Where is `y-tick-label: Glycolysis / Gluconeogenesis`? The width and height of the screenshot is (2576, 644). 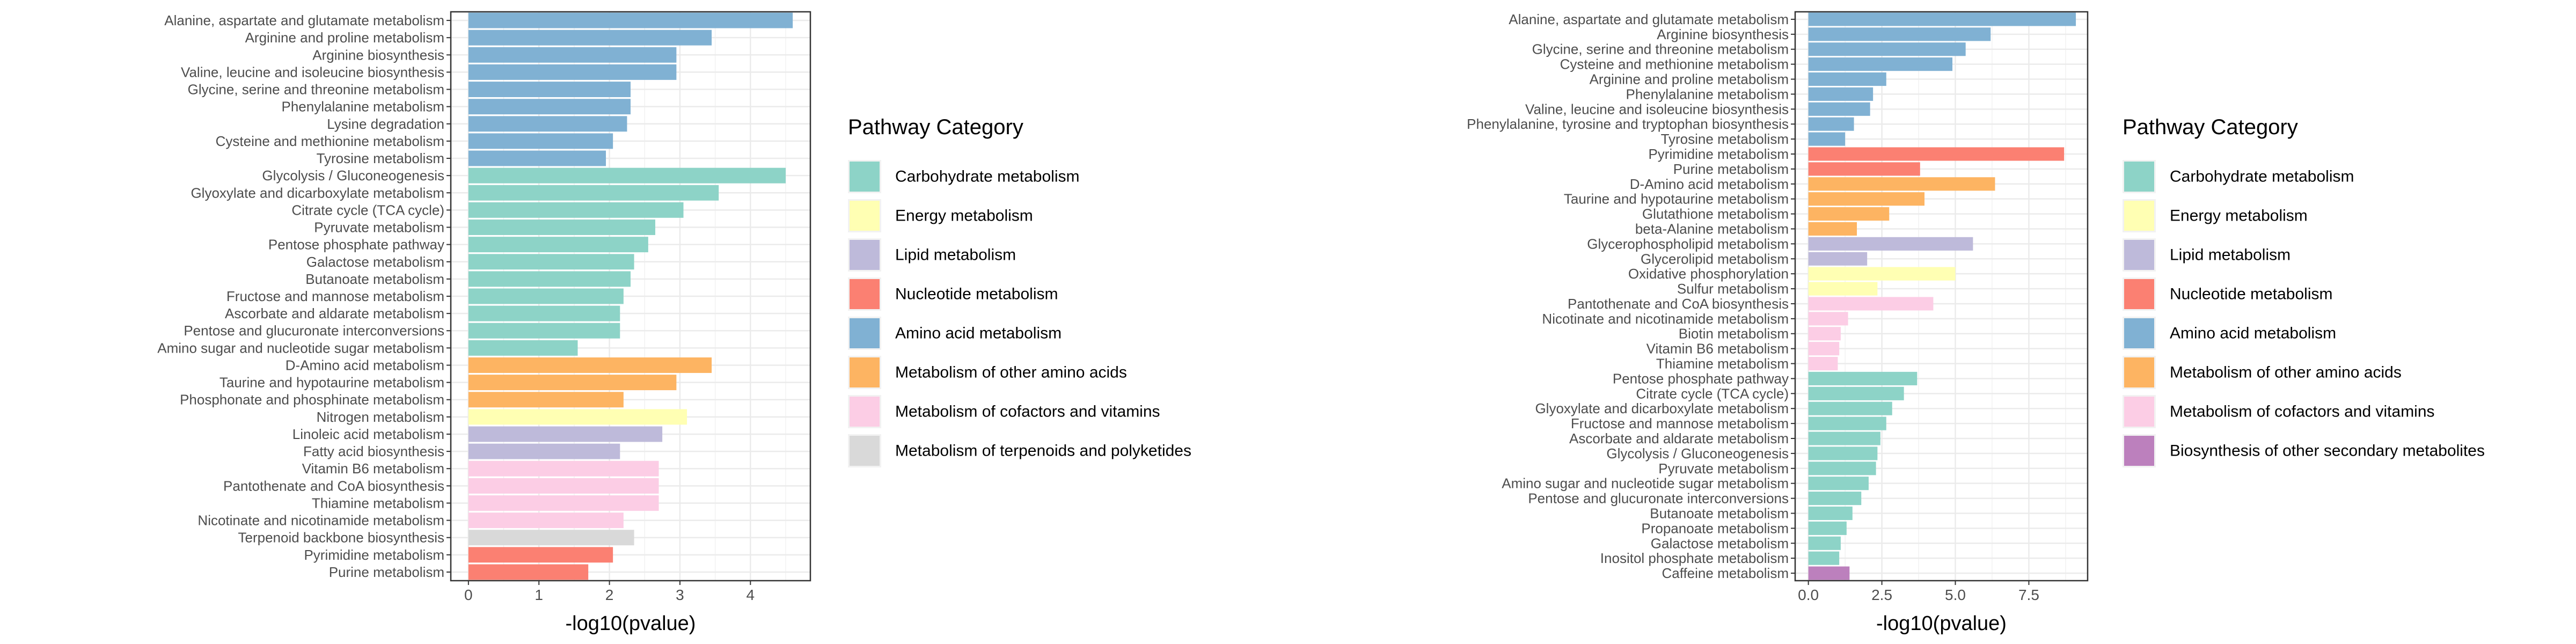
y-tick-label: Glycolysis / Gluconeogenesis is located at coordinates (353, 175).